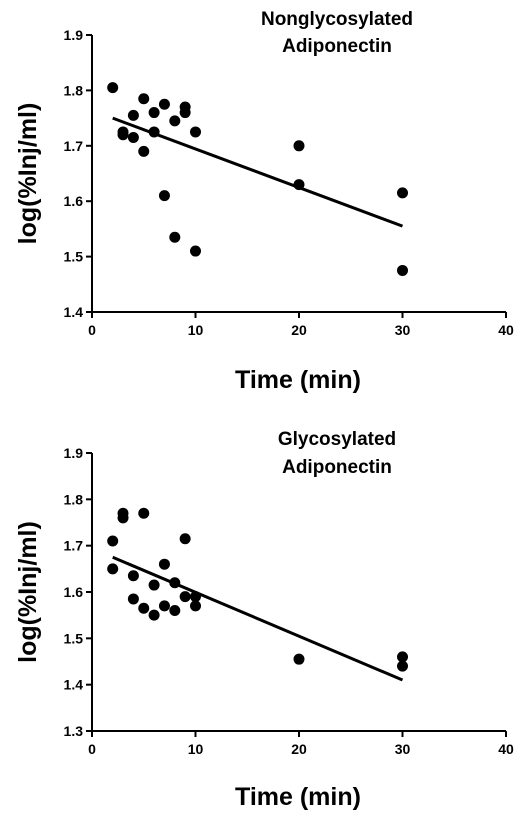 The image size is (520, 820). What do you see at coordinates (337, 439) in the screenshot?
I see `chart-title-line: Glycosylated` at bounding box center [337, 439].